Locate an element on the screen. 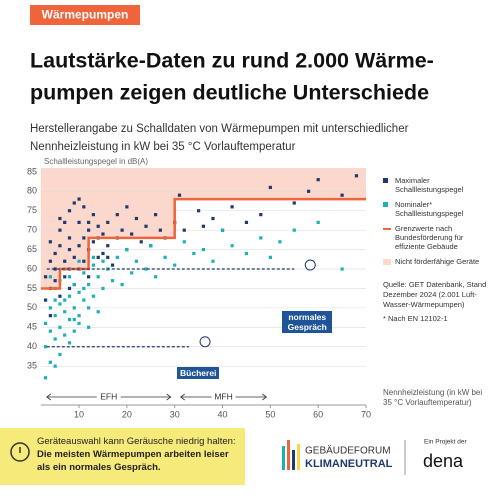 Image resolution: width=500 pixels, height=500 pixels. tag: Wärmepumpen is located at coordinates (85, 15).